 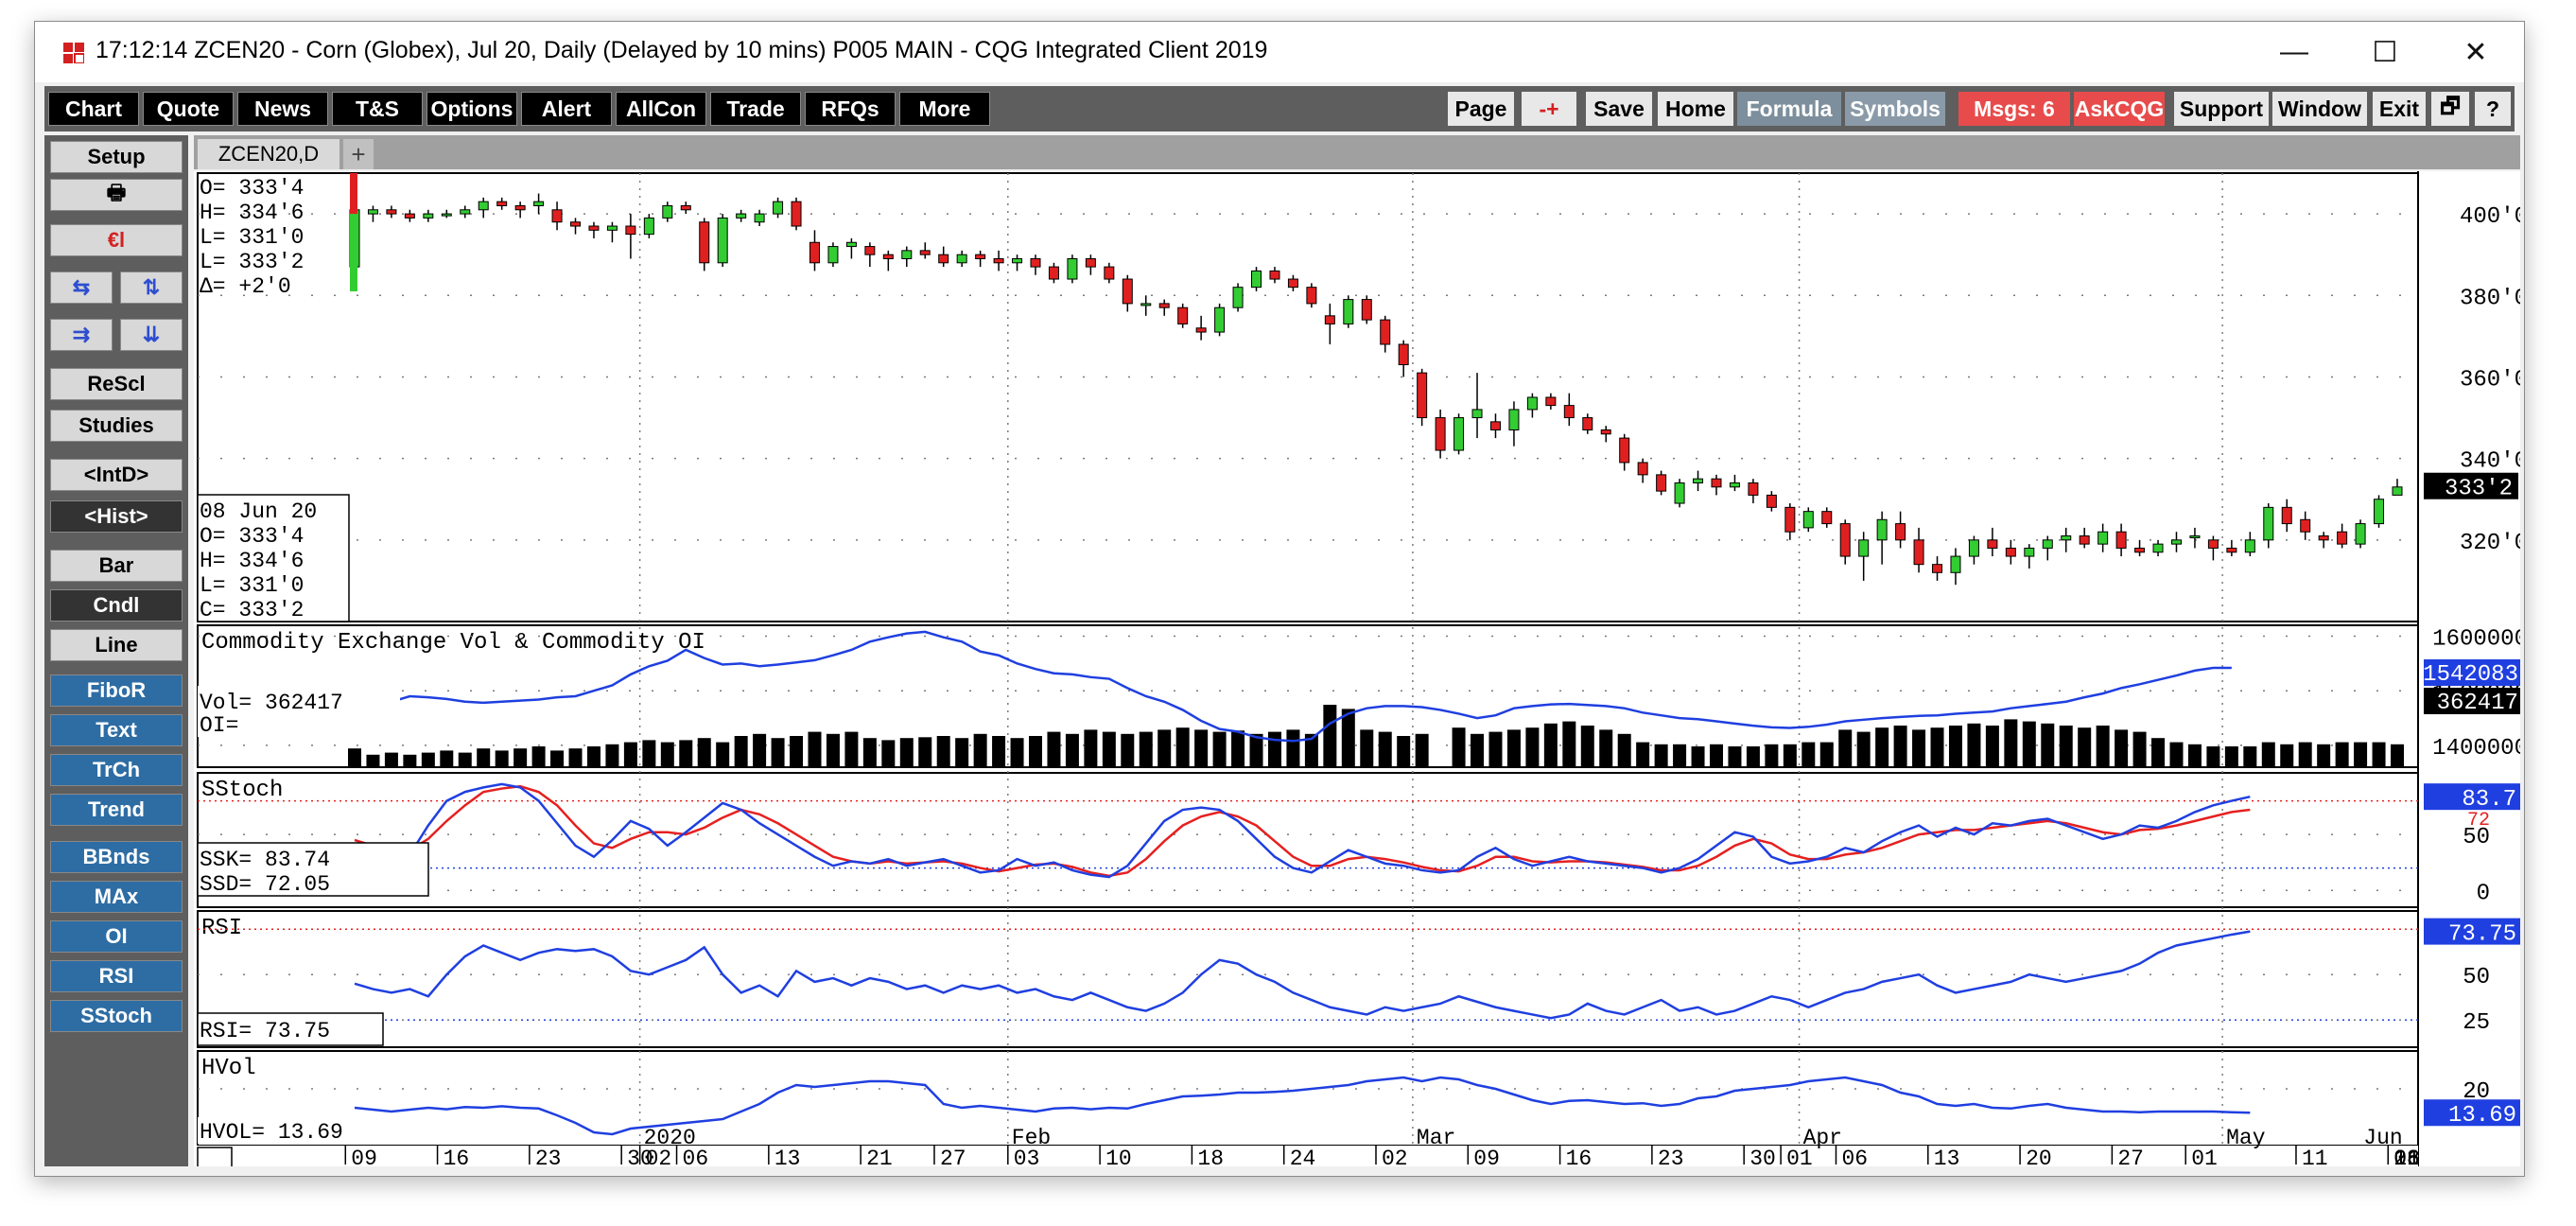 I want to click on ssk-line, so click(x=1302, y=830).